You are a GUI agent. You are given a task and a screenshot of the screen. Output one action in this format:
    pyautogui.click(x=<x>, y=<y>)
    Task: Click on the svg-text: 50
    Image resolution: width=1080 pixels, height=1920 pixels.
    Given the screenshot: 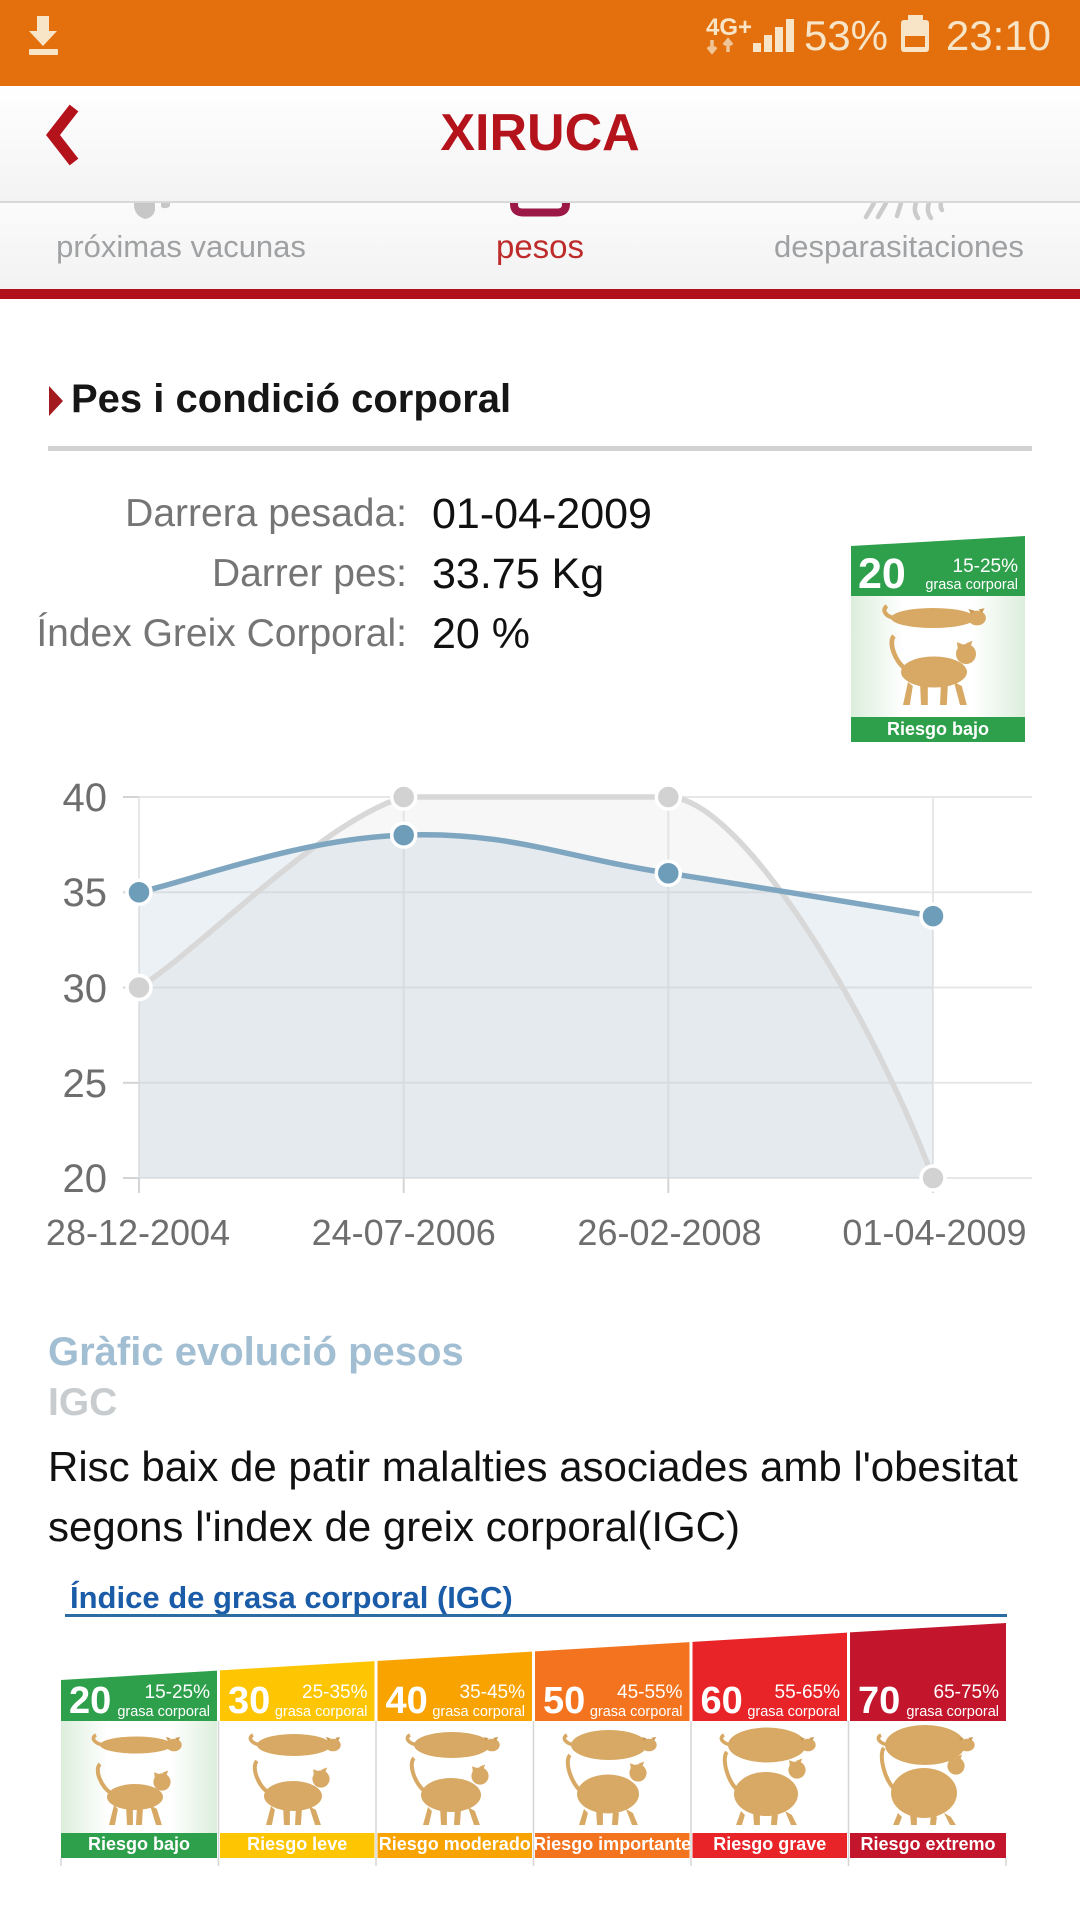 What is the action you would take?
    pyautogui.click(x=564, y=1701)
    